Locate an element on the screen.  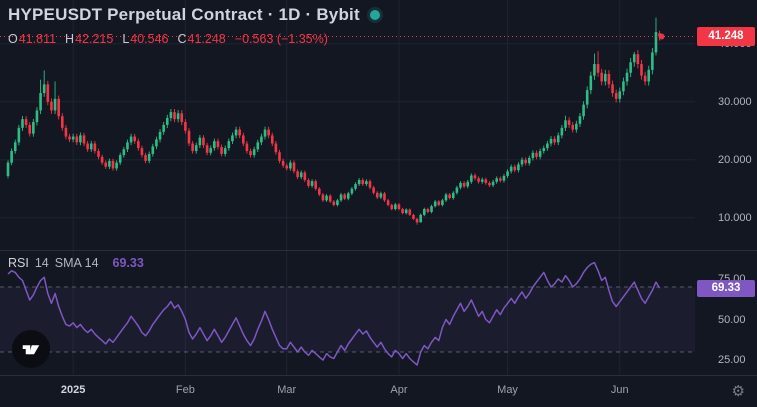
gear-icon: ⚙ is located at coordinates (738, 391).